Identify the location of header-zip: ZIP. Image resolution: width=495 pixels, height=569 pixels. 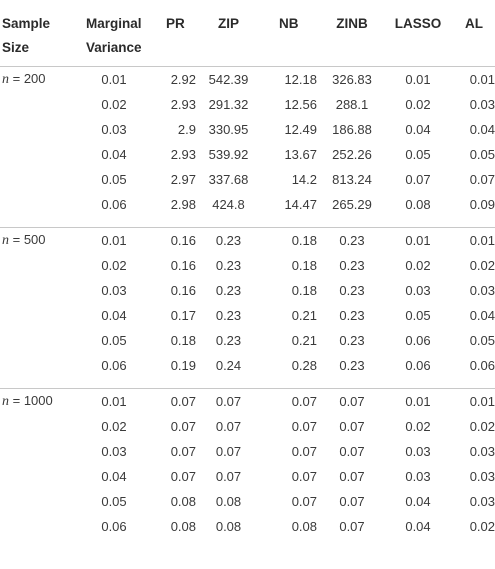
(228, 33).